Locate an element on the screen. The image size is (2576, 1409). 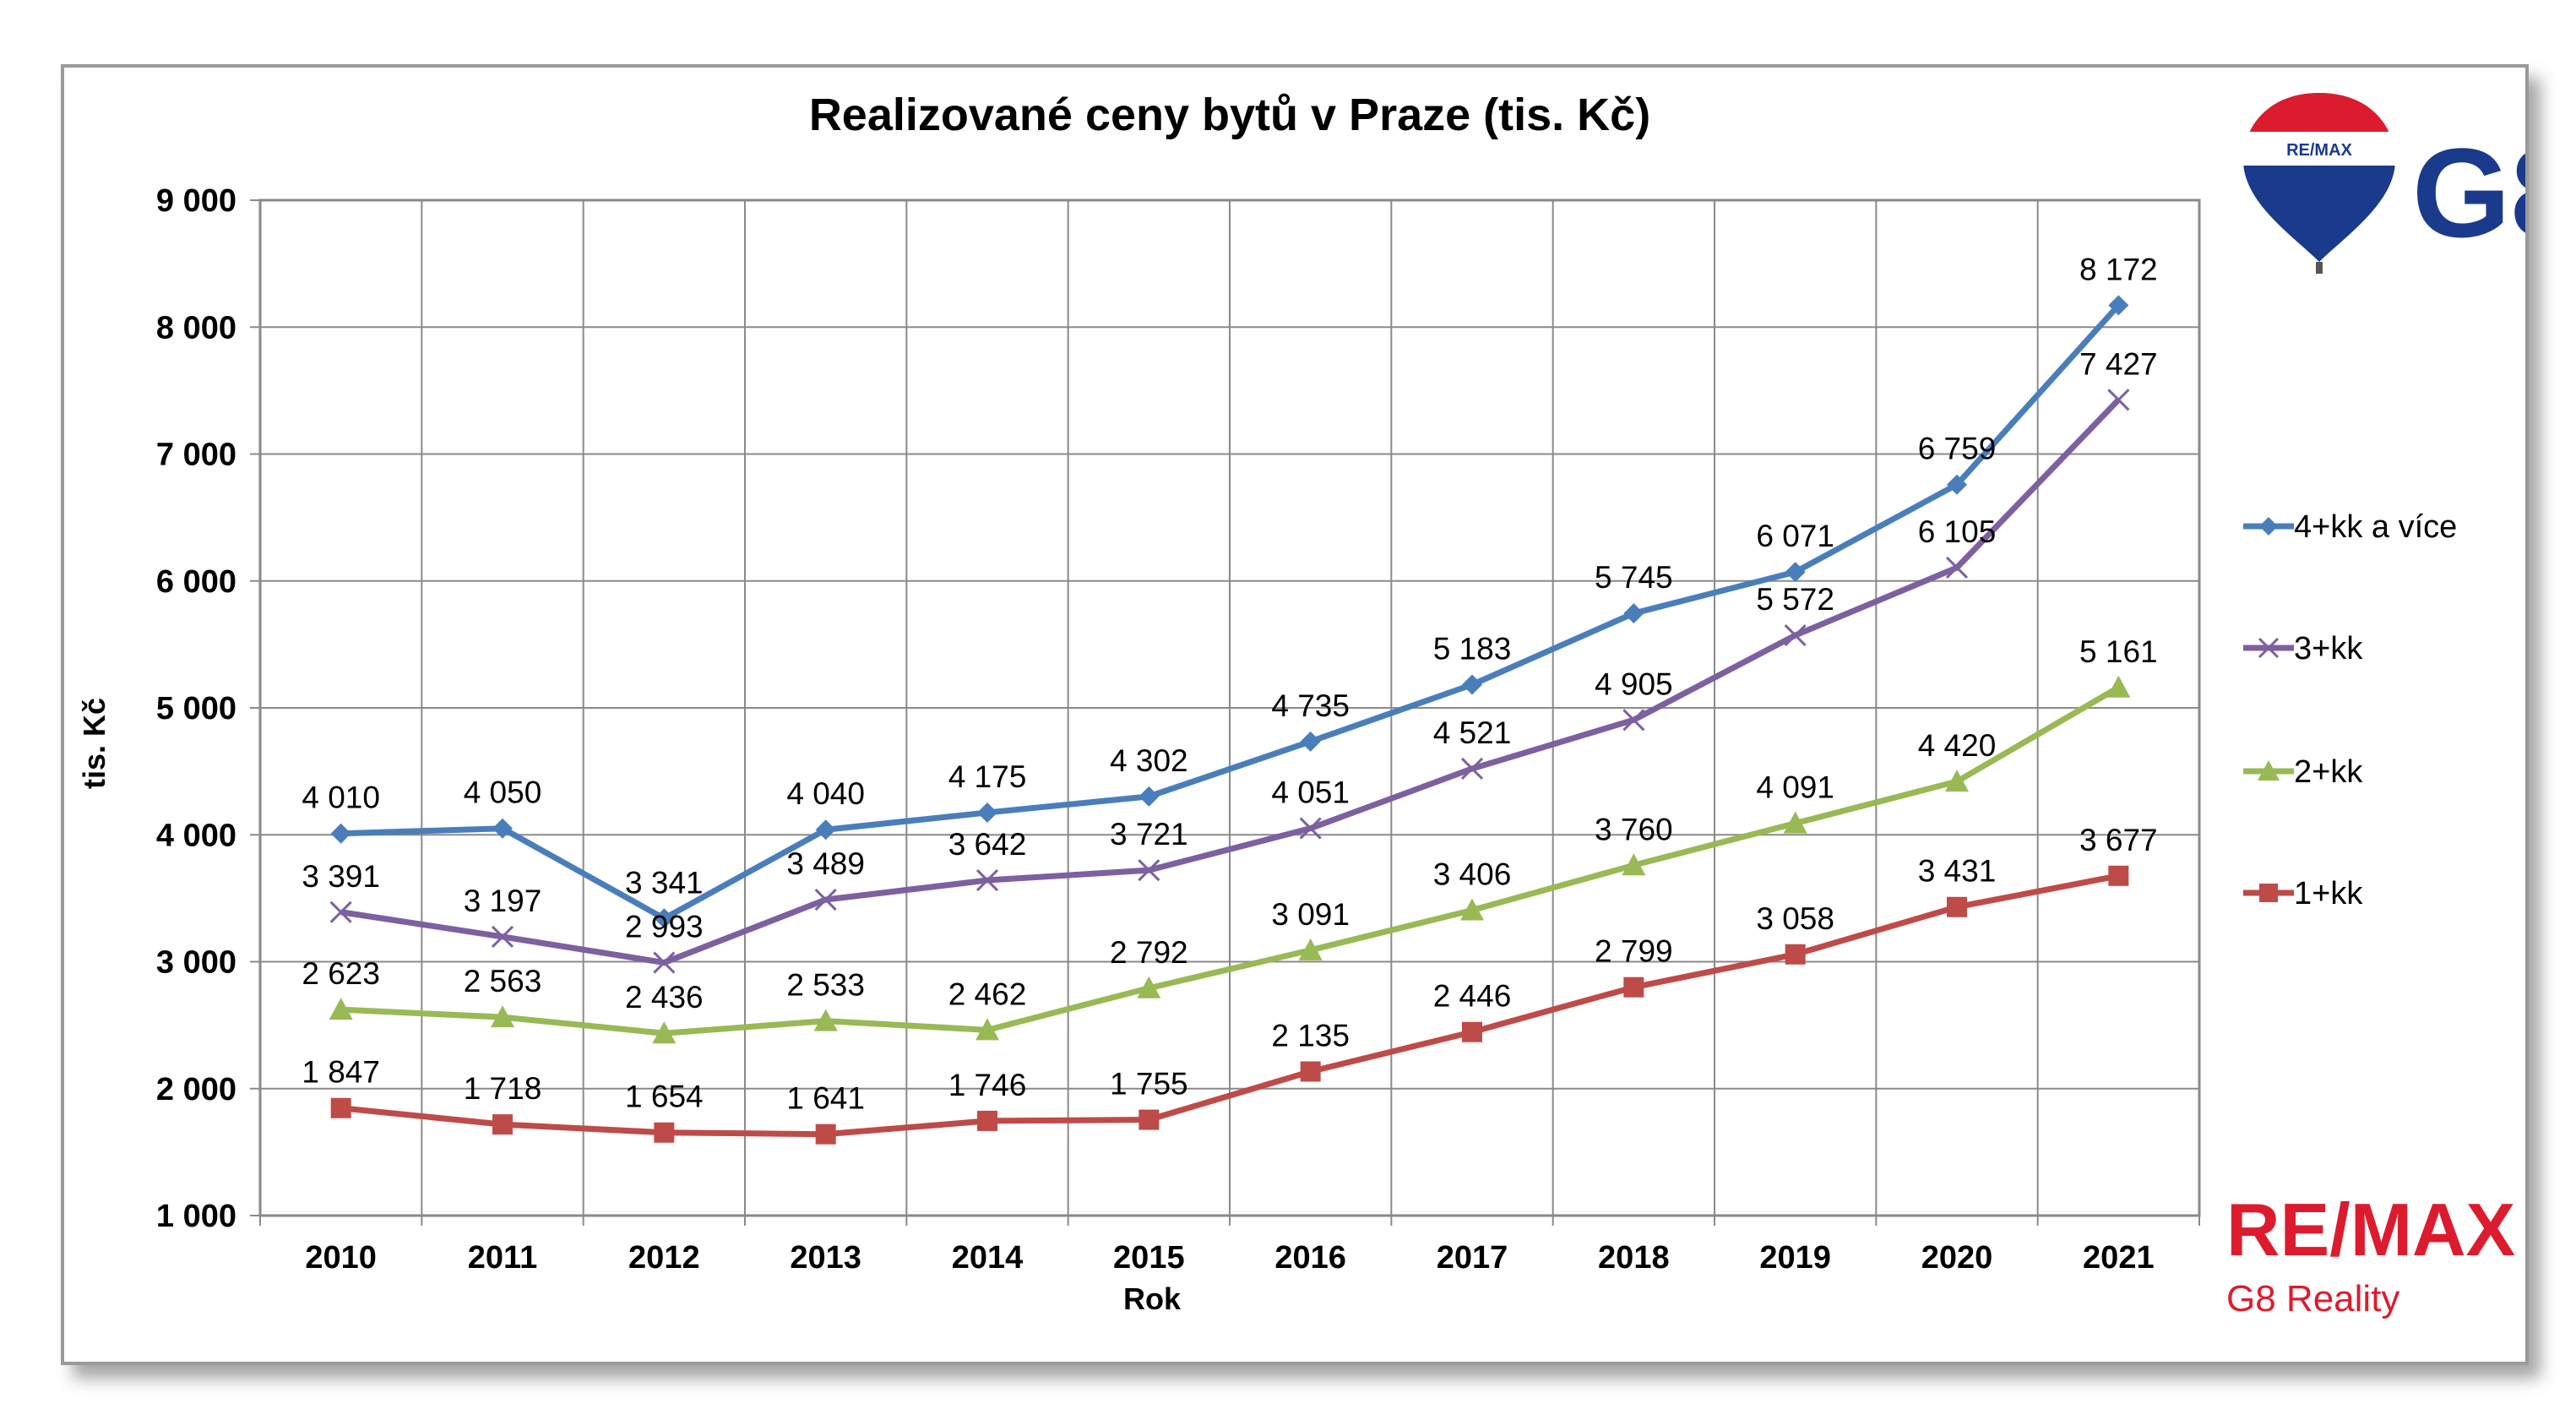
data-label: 4 735 is located at coordinates (1310, 705).